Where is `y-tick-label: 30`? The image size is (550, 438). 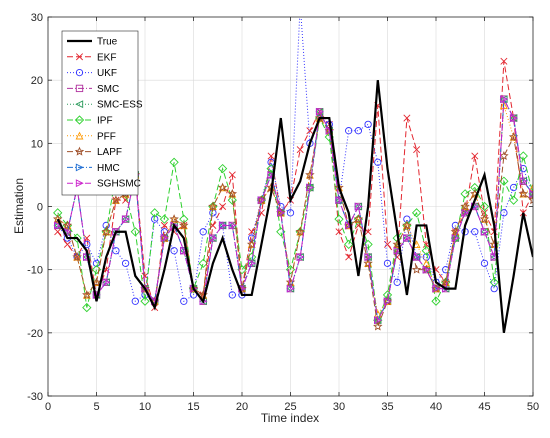 y-tick-label: 30 is located at coordinates (37, 18).